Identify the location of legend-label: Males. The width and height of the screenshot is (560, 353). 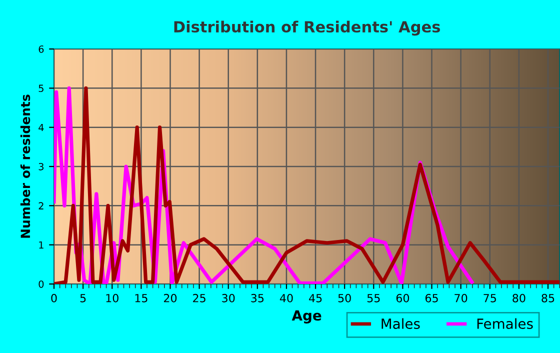
(401, 323).